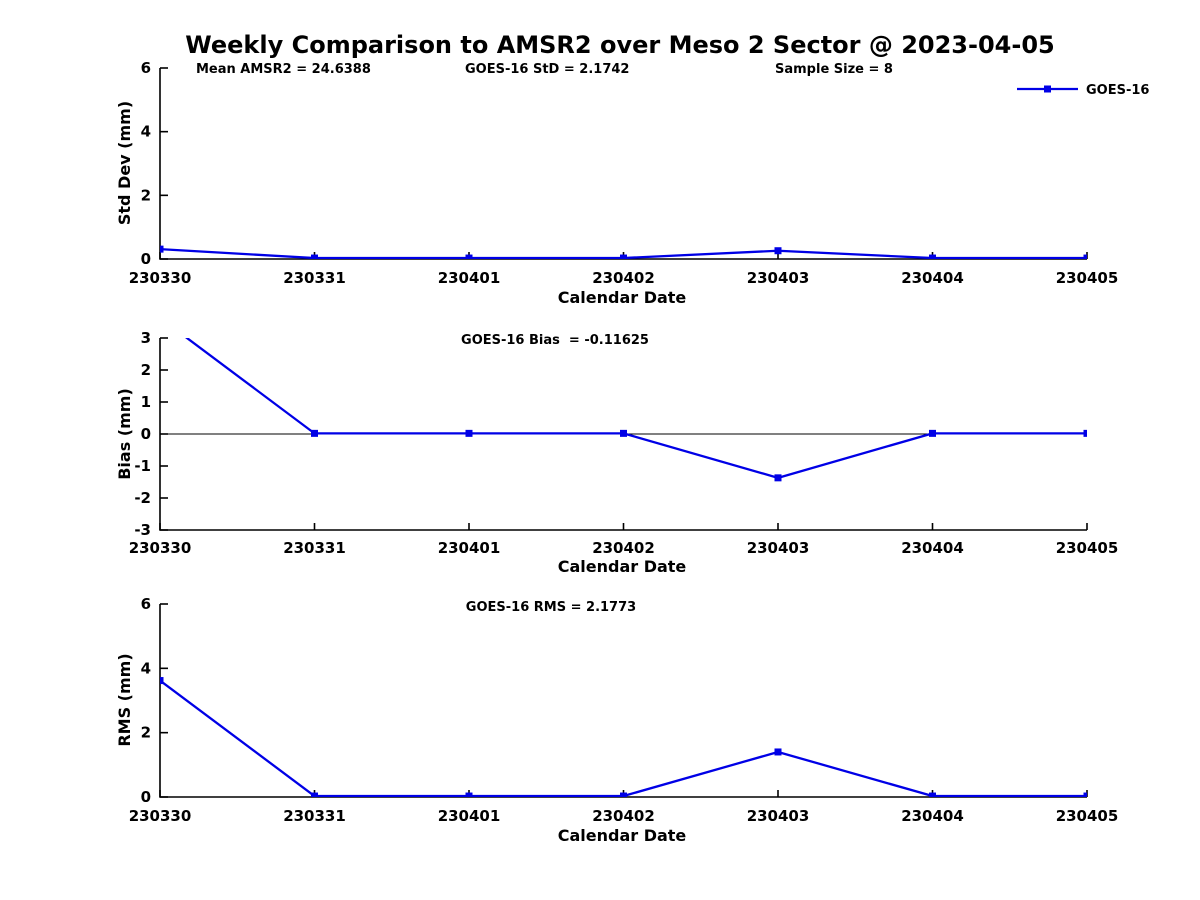  Describe the element at coordinates (124, 434) in the screenshot. I see `y-axis-label-bias: Bias (mm)` at that location.